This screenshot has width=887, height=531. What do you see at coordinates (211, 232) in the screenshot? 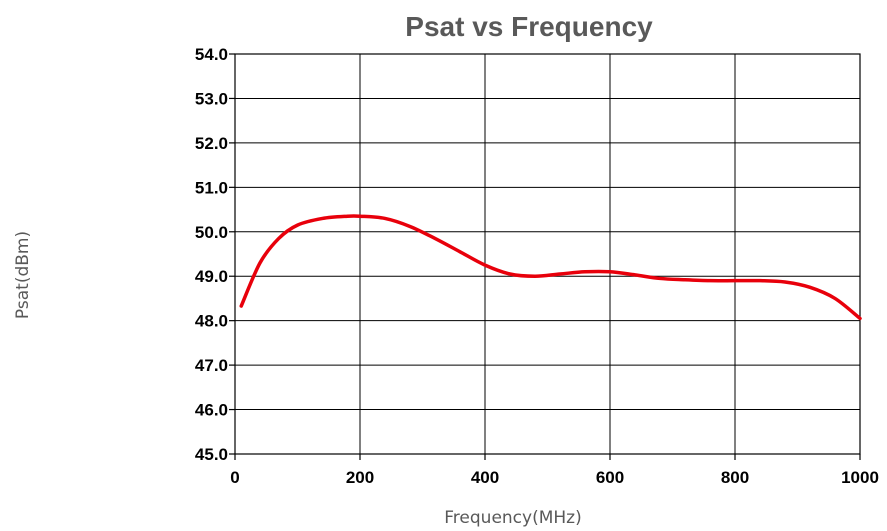
I see `y-tick-label: 50.0` at bounding box center [211, 232].